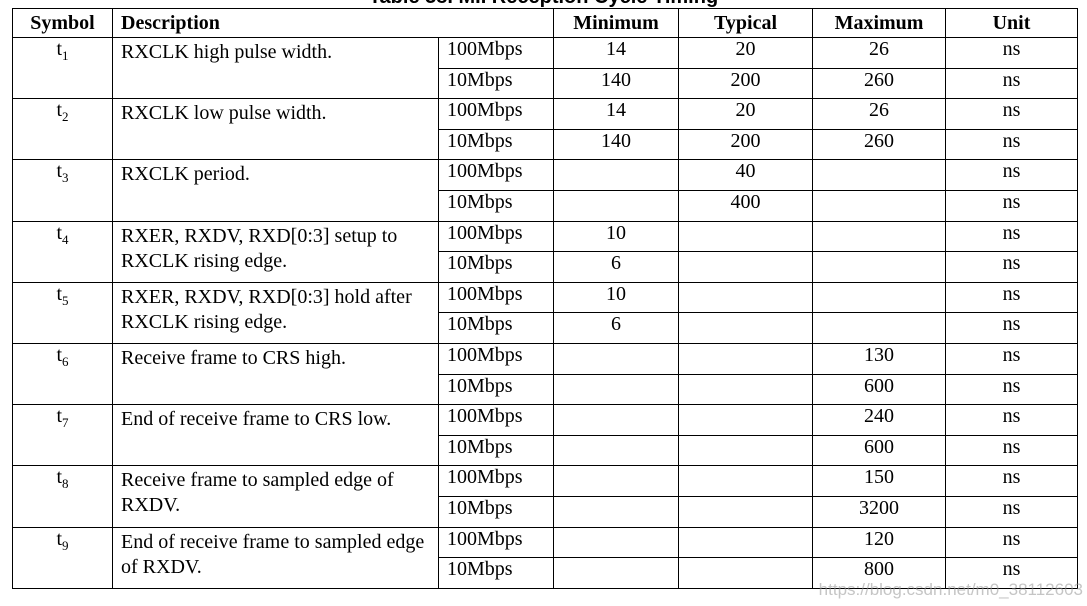  What do you see at coordinates (275, 129) in the screenshot?
I see `description: RXCLK low pulse width.` at bounding box center [275, 129].